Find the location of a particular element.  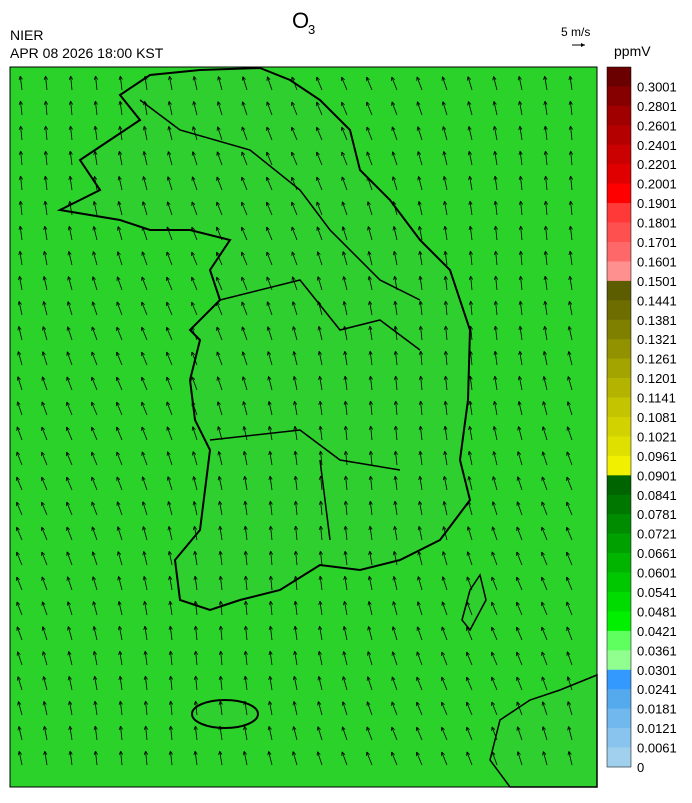

colorbar-label: 0.1321 is located at coordinates (657, 339).